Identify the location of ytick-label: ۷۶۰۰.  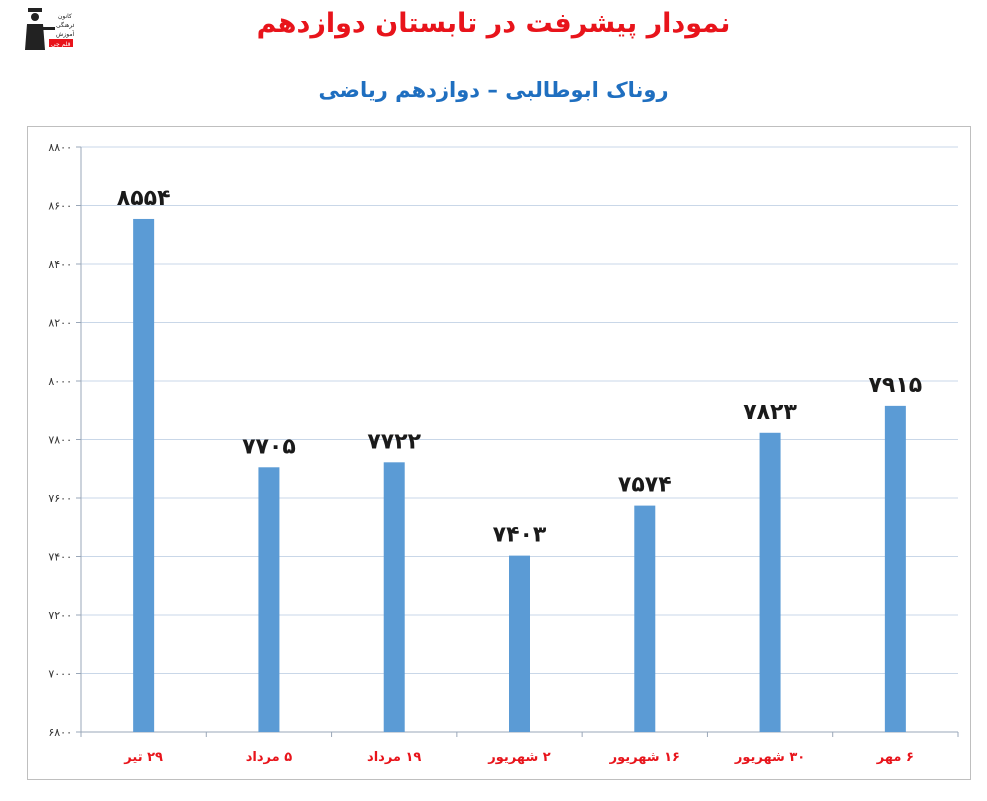
(60, 498).